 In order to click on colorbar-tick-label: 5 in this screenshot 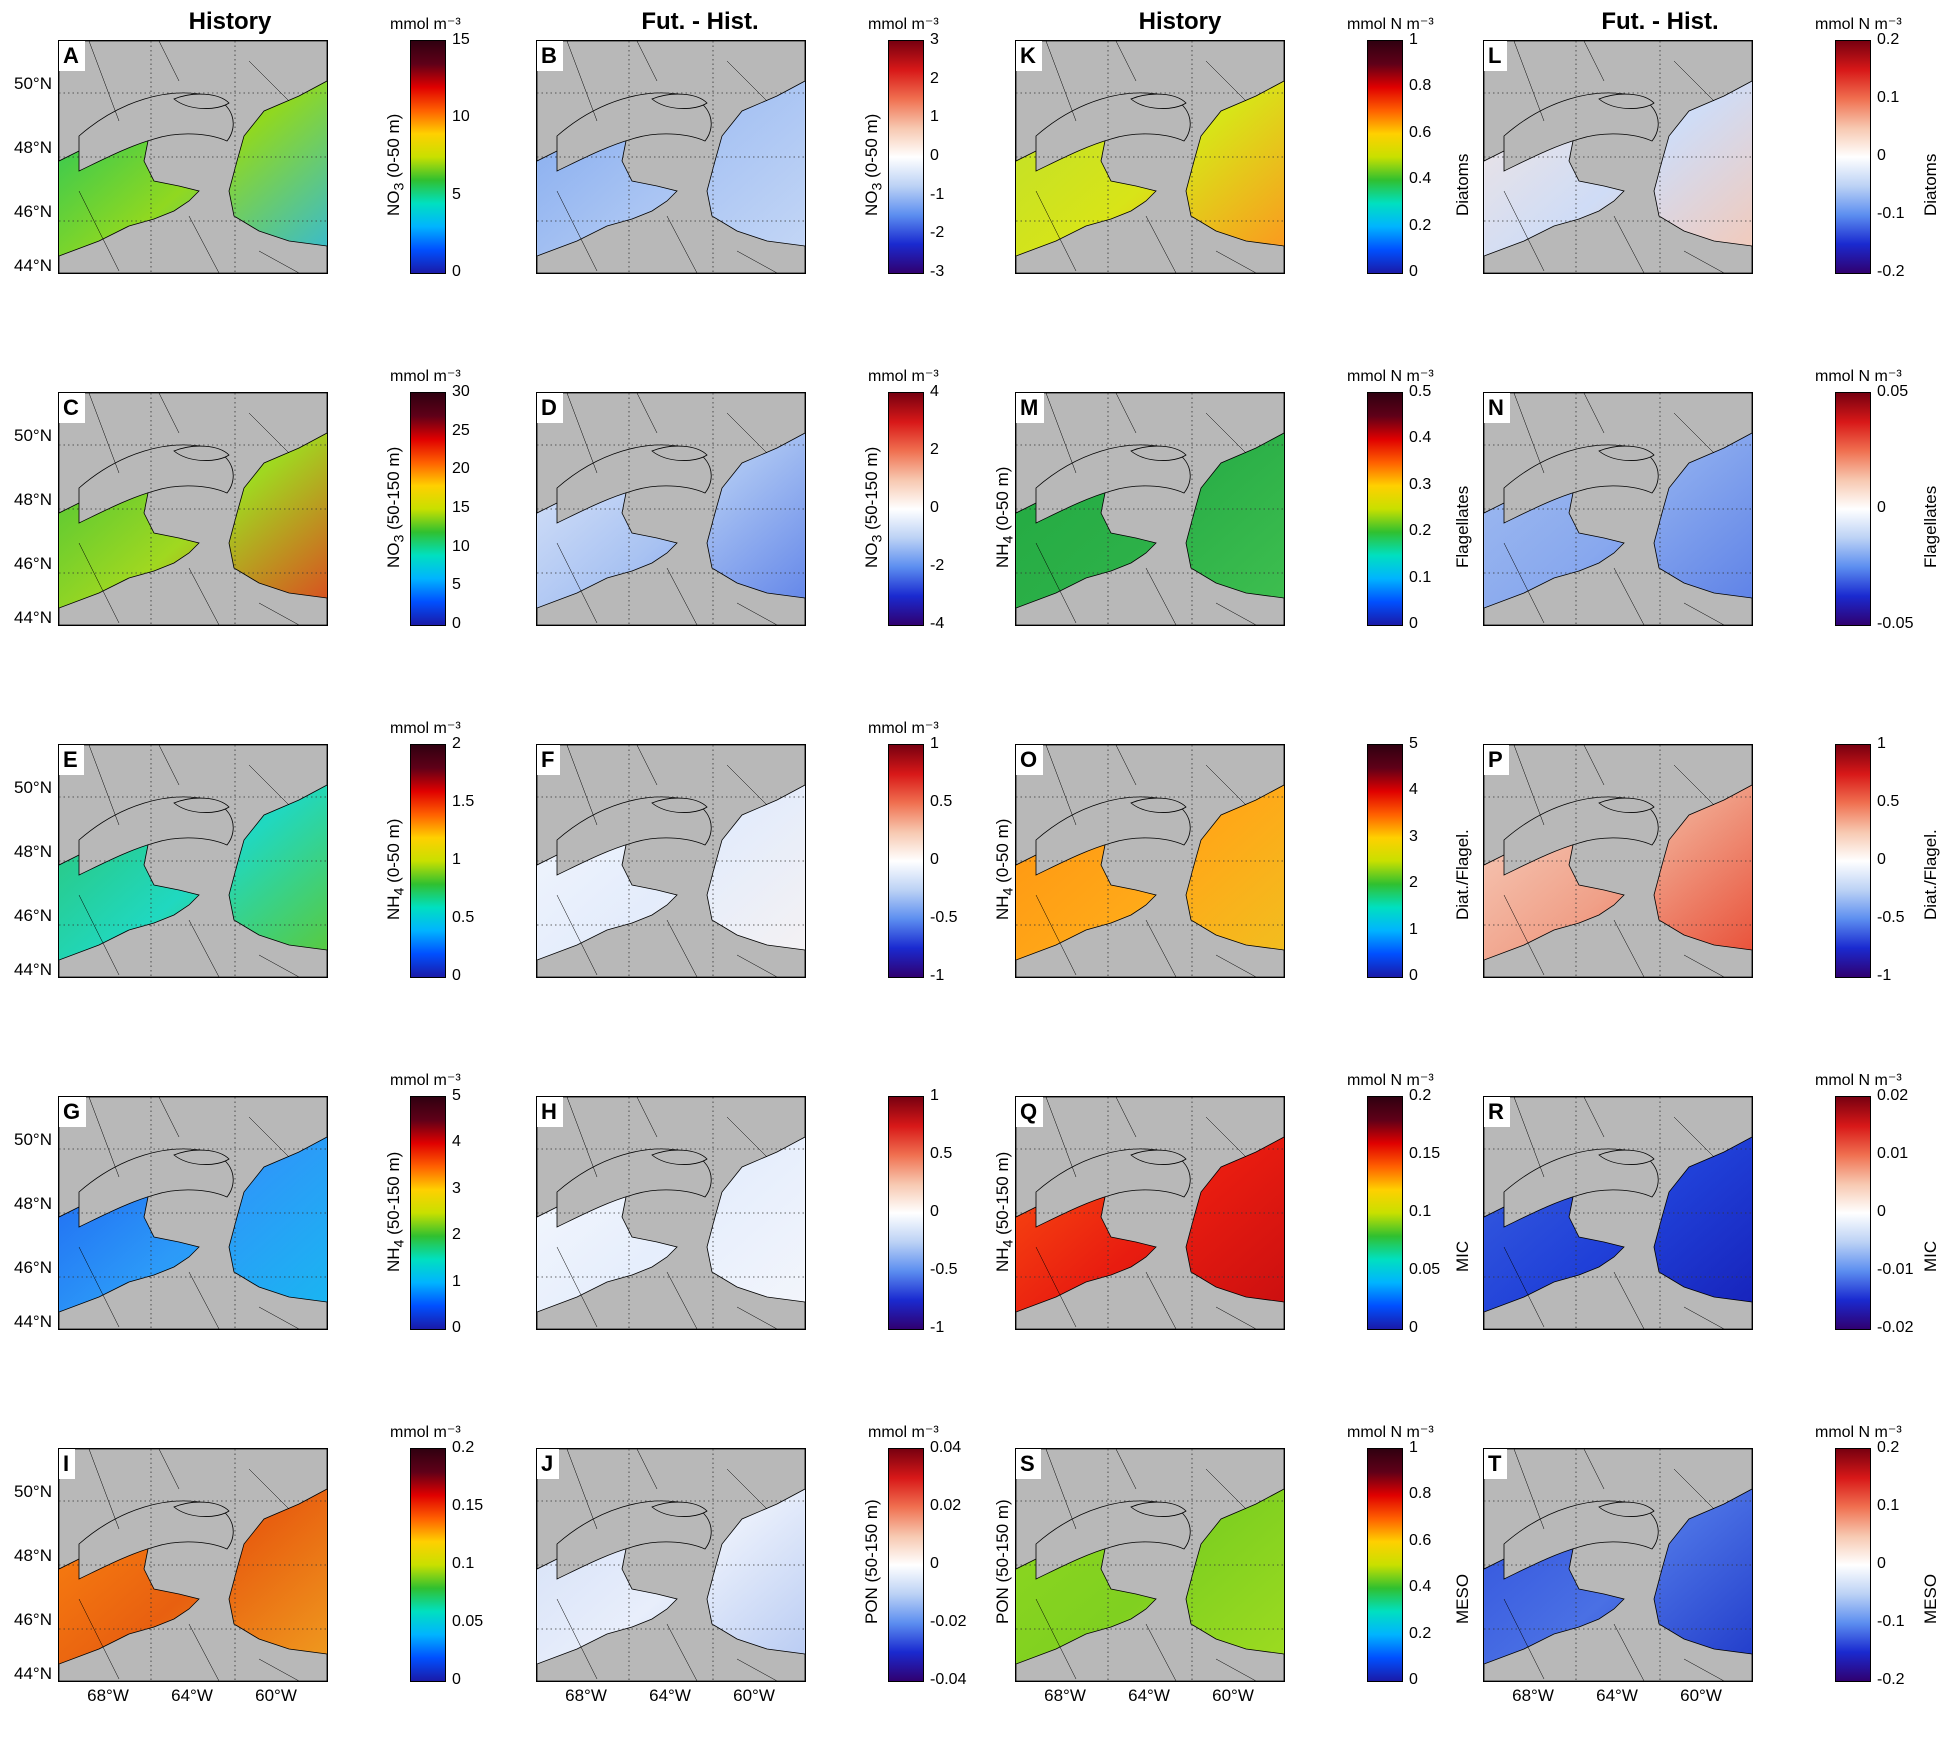, I will do `click(456, 585)`.